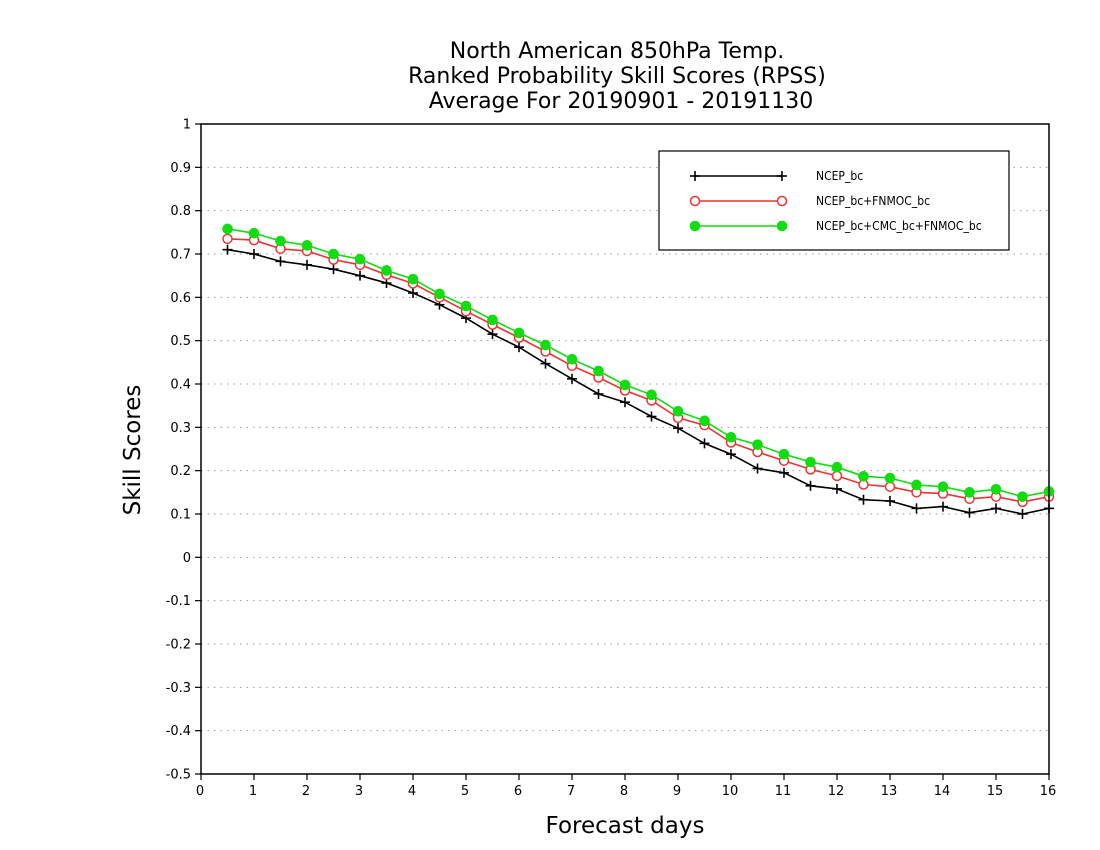  Describe the element at coordinates (873, 201) in the screenshot. I see `legend-label: NCEP_bc+FNMOC_bc` at that location.